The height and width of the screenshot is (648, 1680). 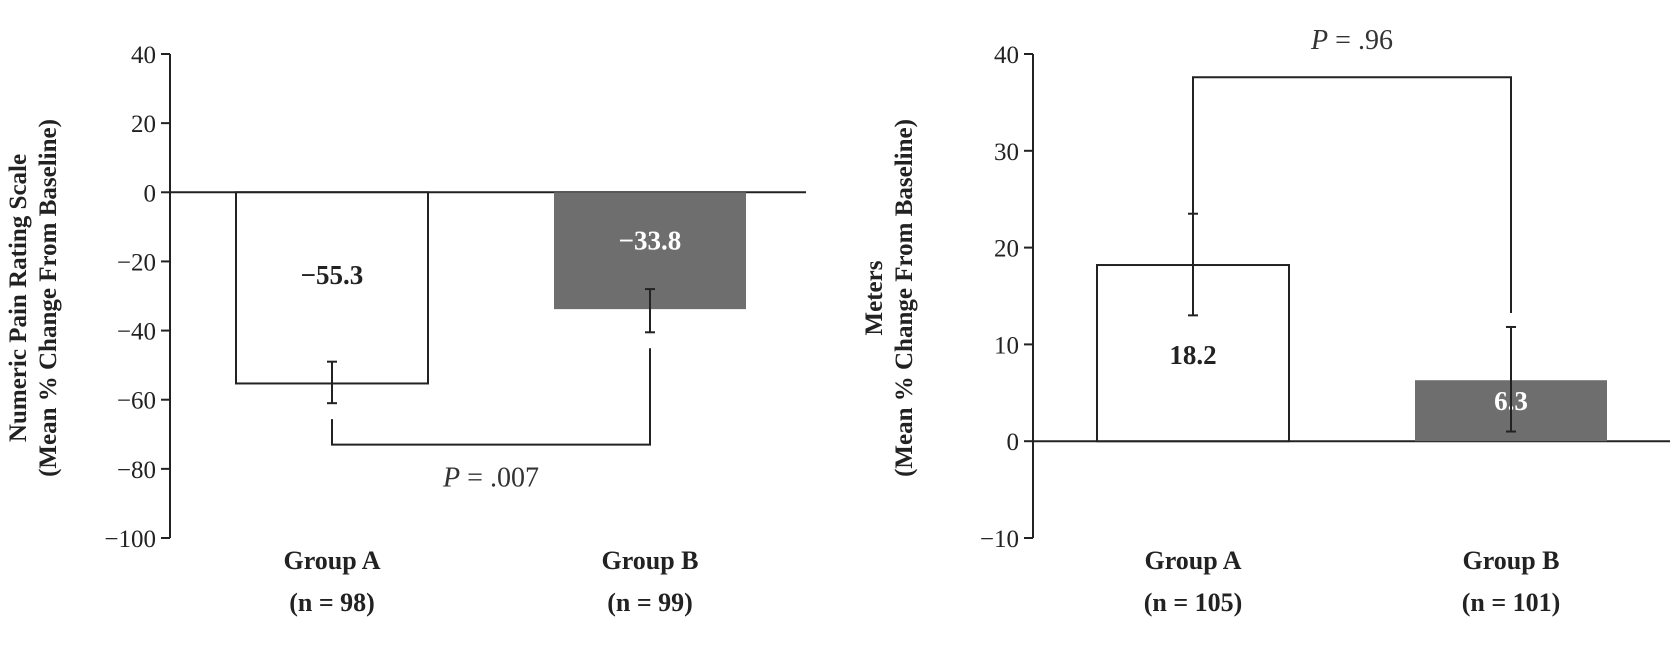 What do you see at coordinates (1360, 40) in the screenshot?
I see `p-value-text: = .96` at bounding box center [1360, 40].